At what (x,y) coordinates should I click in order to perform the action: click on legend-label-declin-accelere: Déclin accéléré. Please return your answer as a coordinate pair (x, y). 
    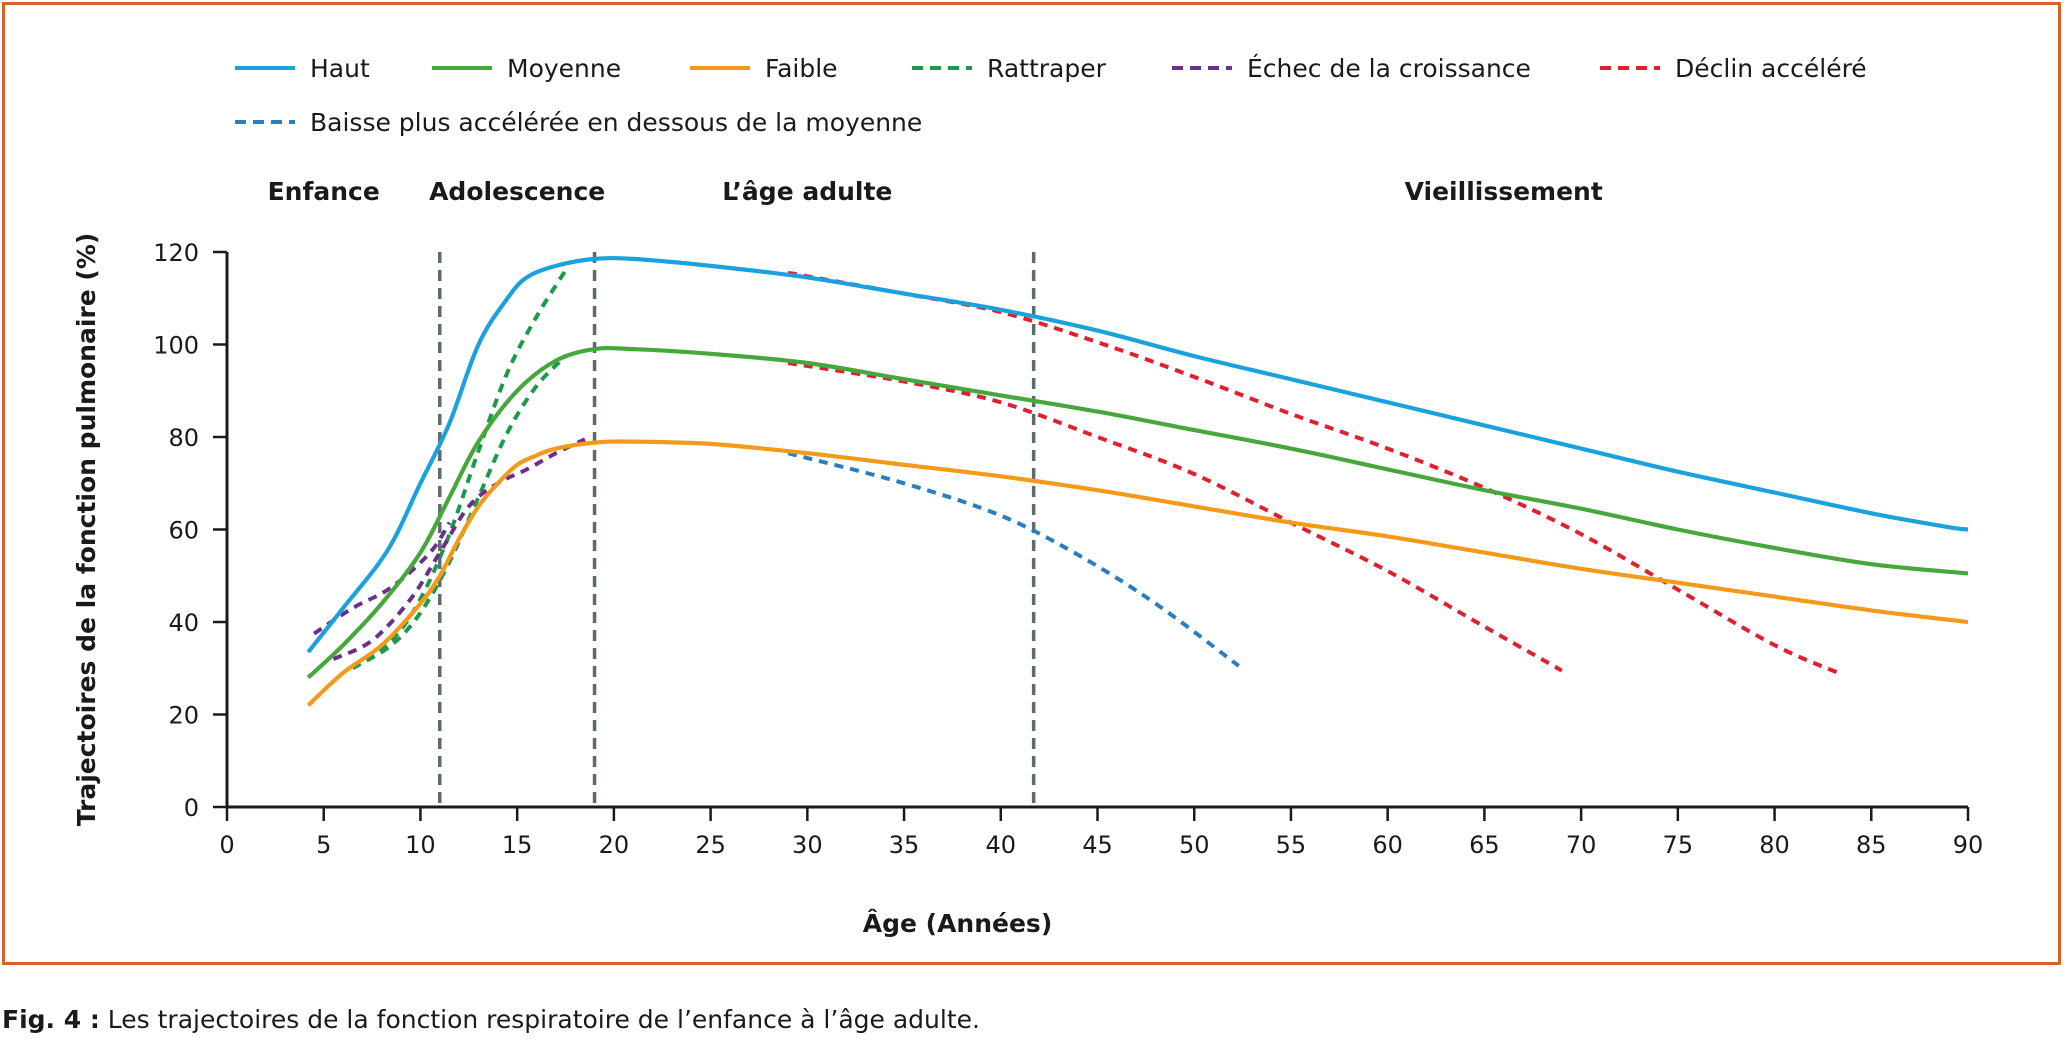
    Looking at the image, I should click on (1771, 68).